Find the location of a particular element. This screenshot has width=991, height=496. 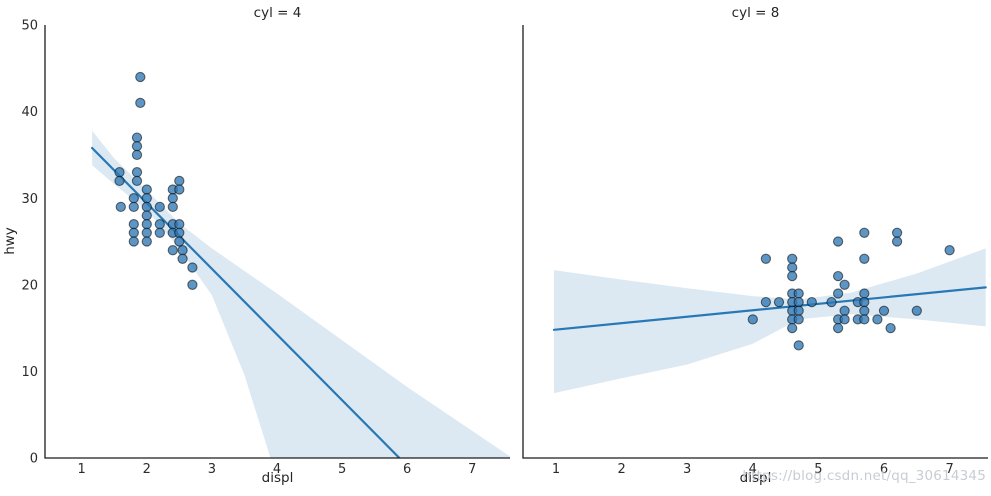

y-tick-label: 10 is located at coordinates (29, 372).